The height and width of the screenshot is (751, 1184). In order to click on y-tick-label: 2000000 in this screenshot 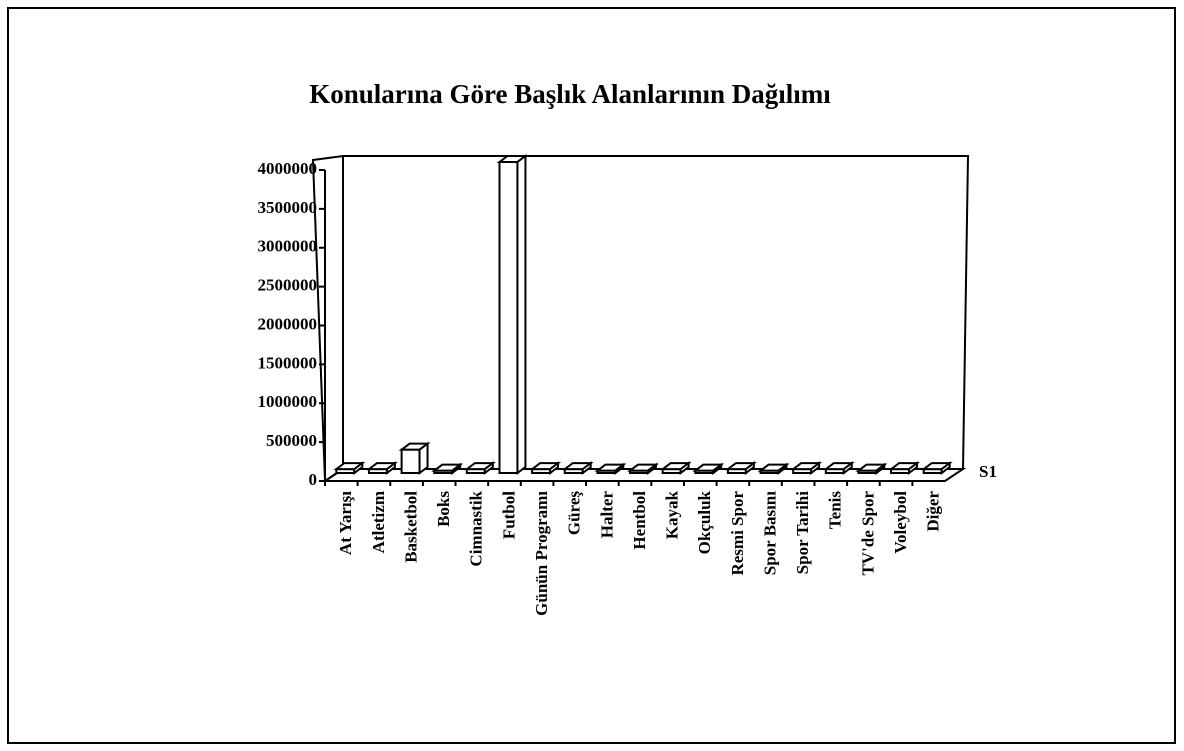, I will do `click(288, 323)`.